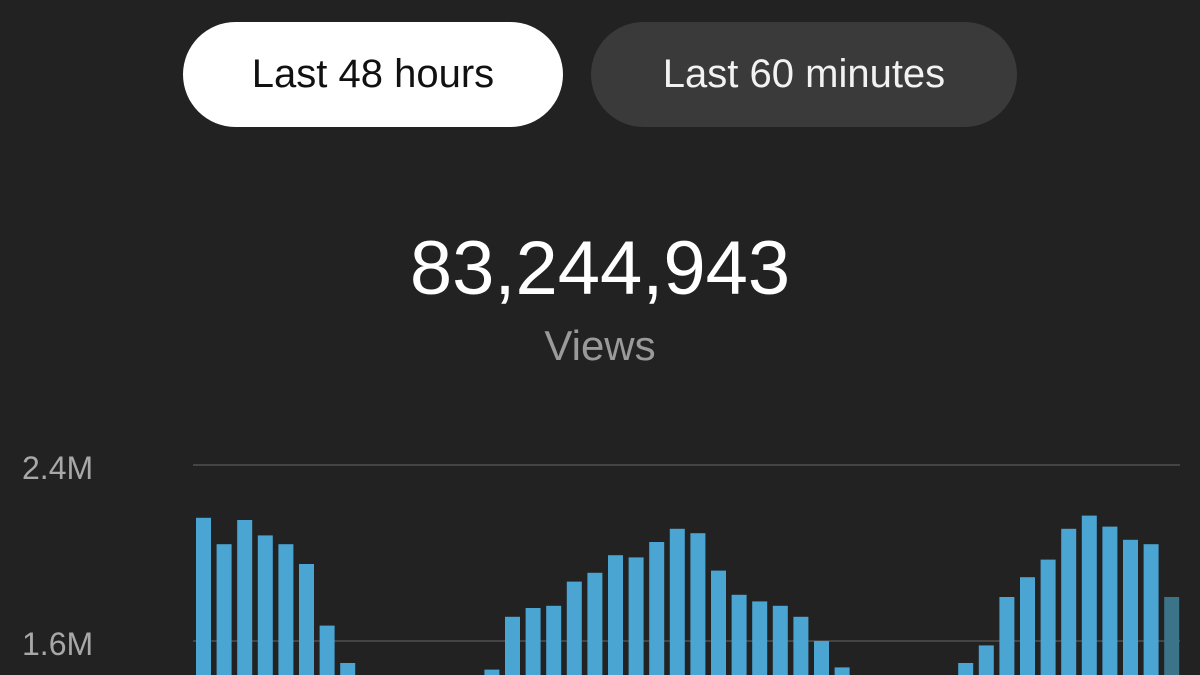 The width and height of the screenshot is (1200, 675). I want to click on y-tick-label: 2.4M, so click(57, 468).